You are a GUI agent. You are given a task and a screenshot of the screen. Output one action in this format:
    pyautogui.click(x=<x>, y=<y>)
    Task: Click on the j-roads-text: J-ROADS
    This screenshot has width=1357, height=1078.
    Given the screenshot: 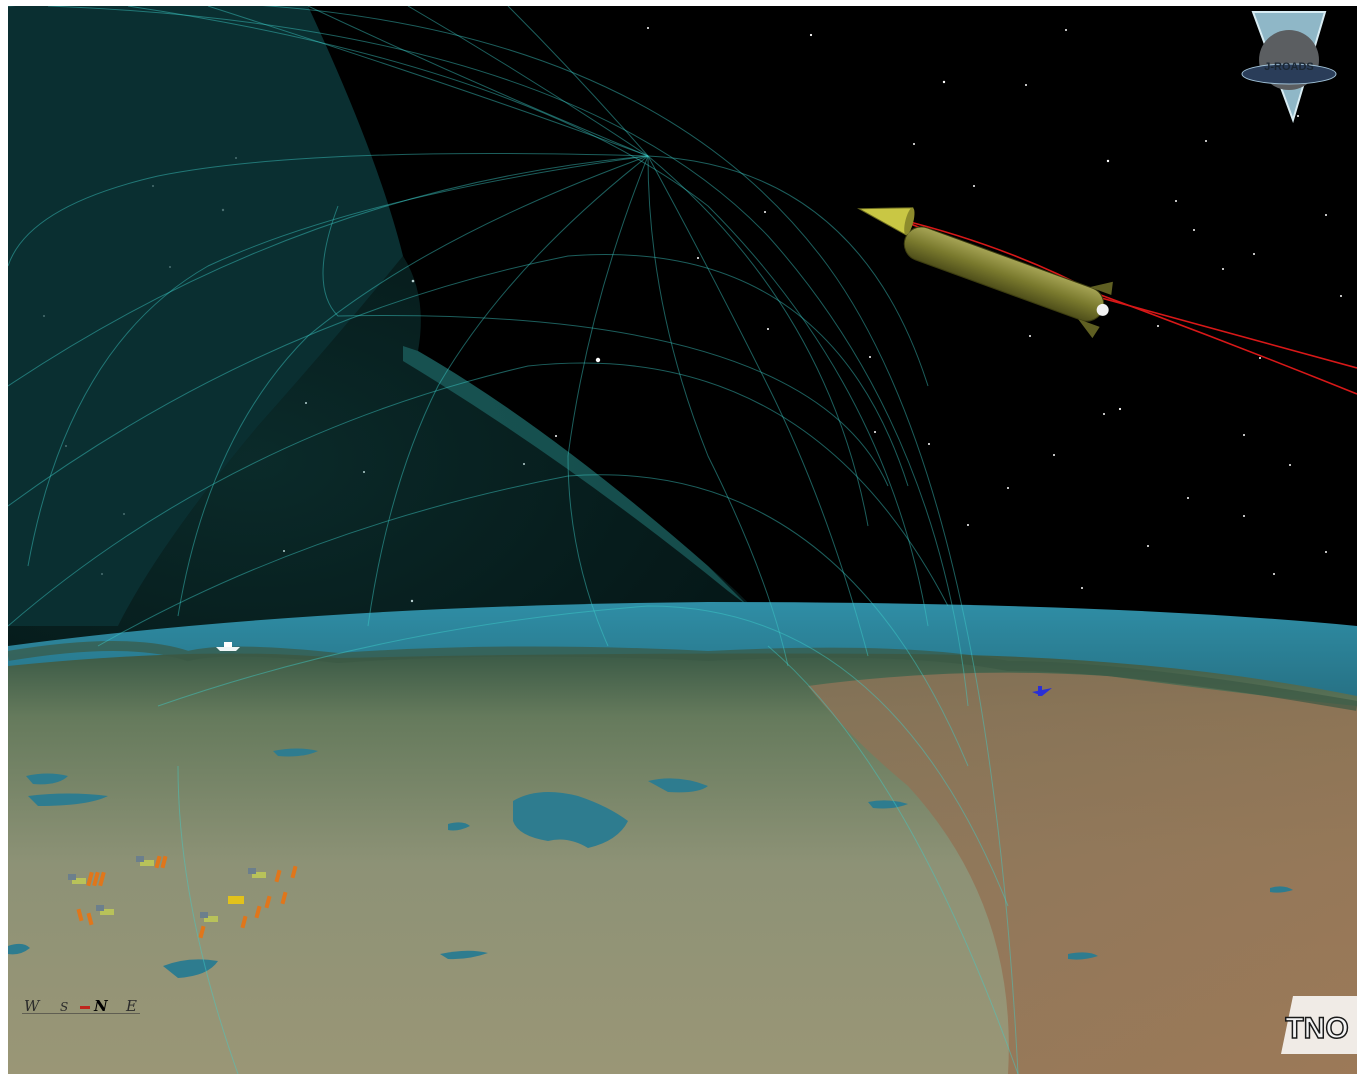 What is the action you would take?
    pyautogui.click(x=1289, y=67)
    